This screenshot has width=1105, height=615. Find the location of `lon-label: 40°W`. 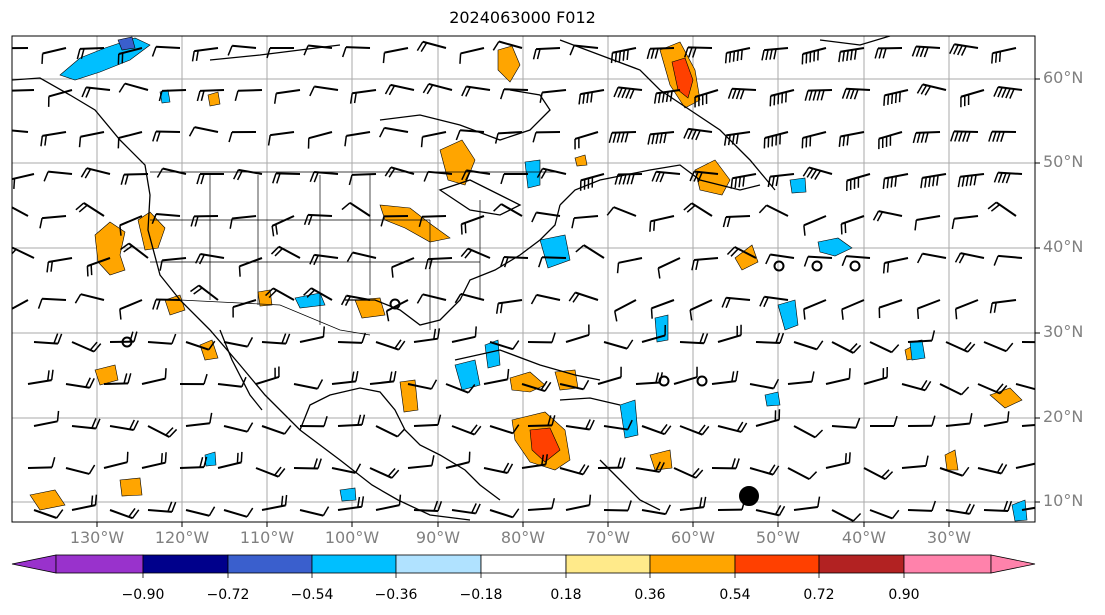

lon-label: 40°W is located at coordinates (864, 537).